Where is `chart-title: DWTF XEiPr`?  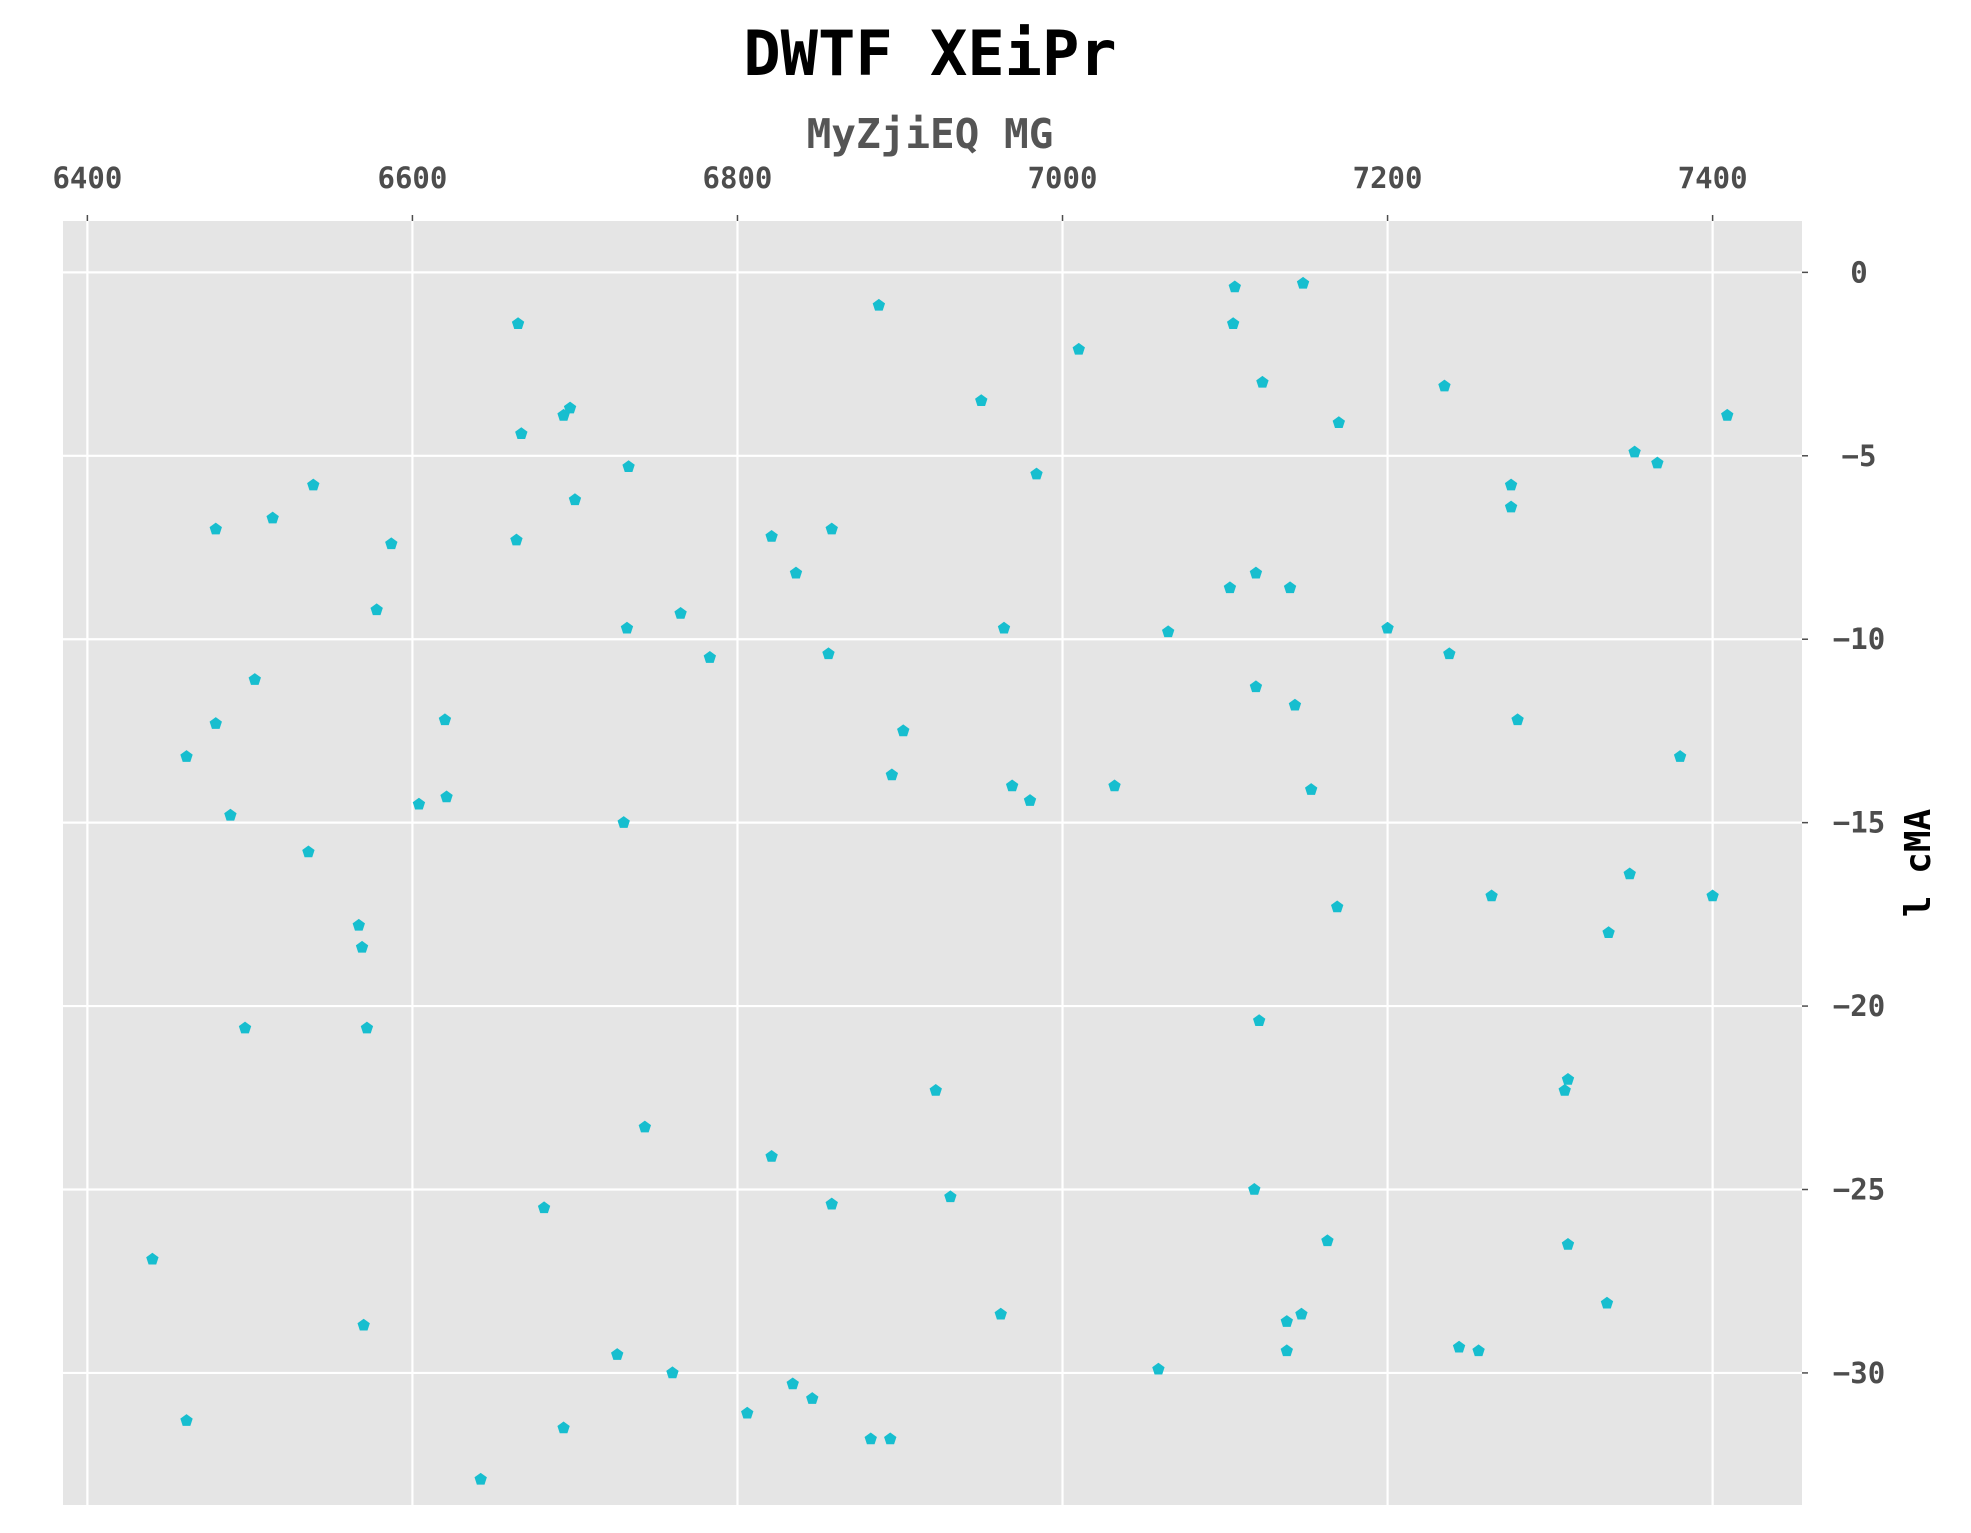 chart-title: DWTF XEiPr is located at coordinates (929, 53).